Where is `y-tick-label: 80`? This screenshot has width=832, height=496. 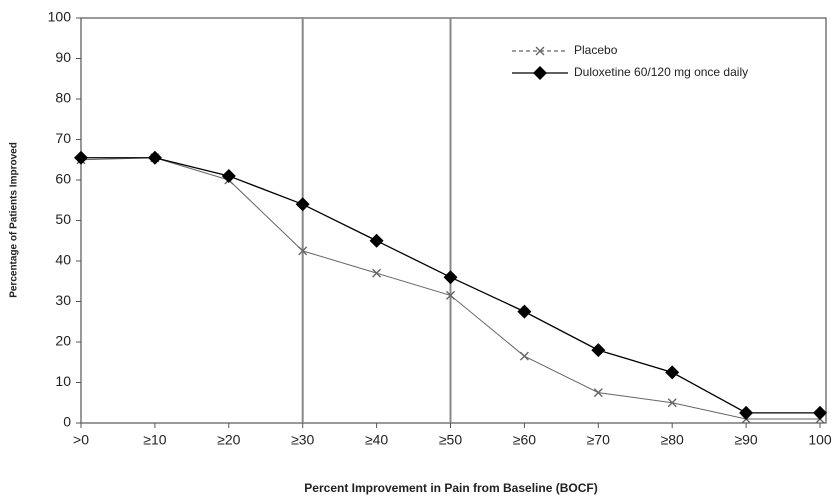
y-tick-label: 80 is located at coordinates (63, 98).